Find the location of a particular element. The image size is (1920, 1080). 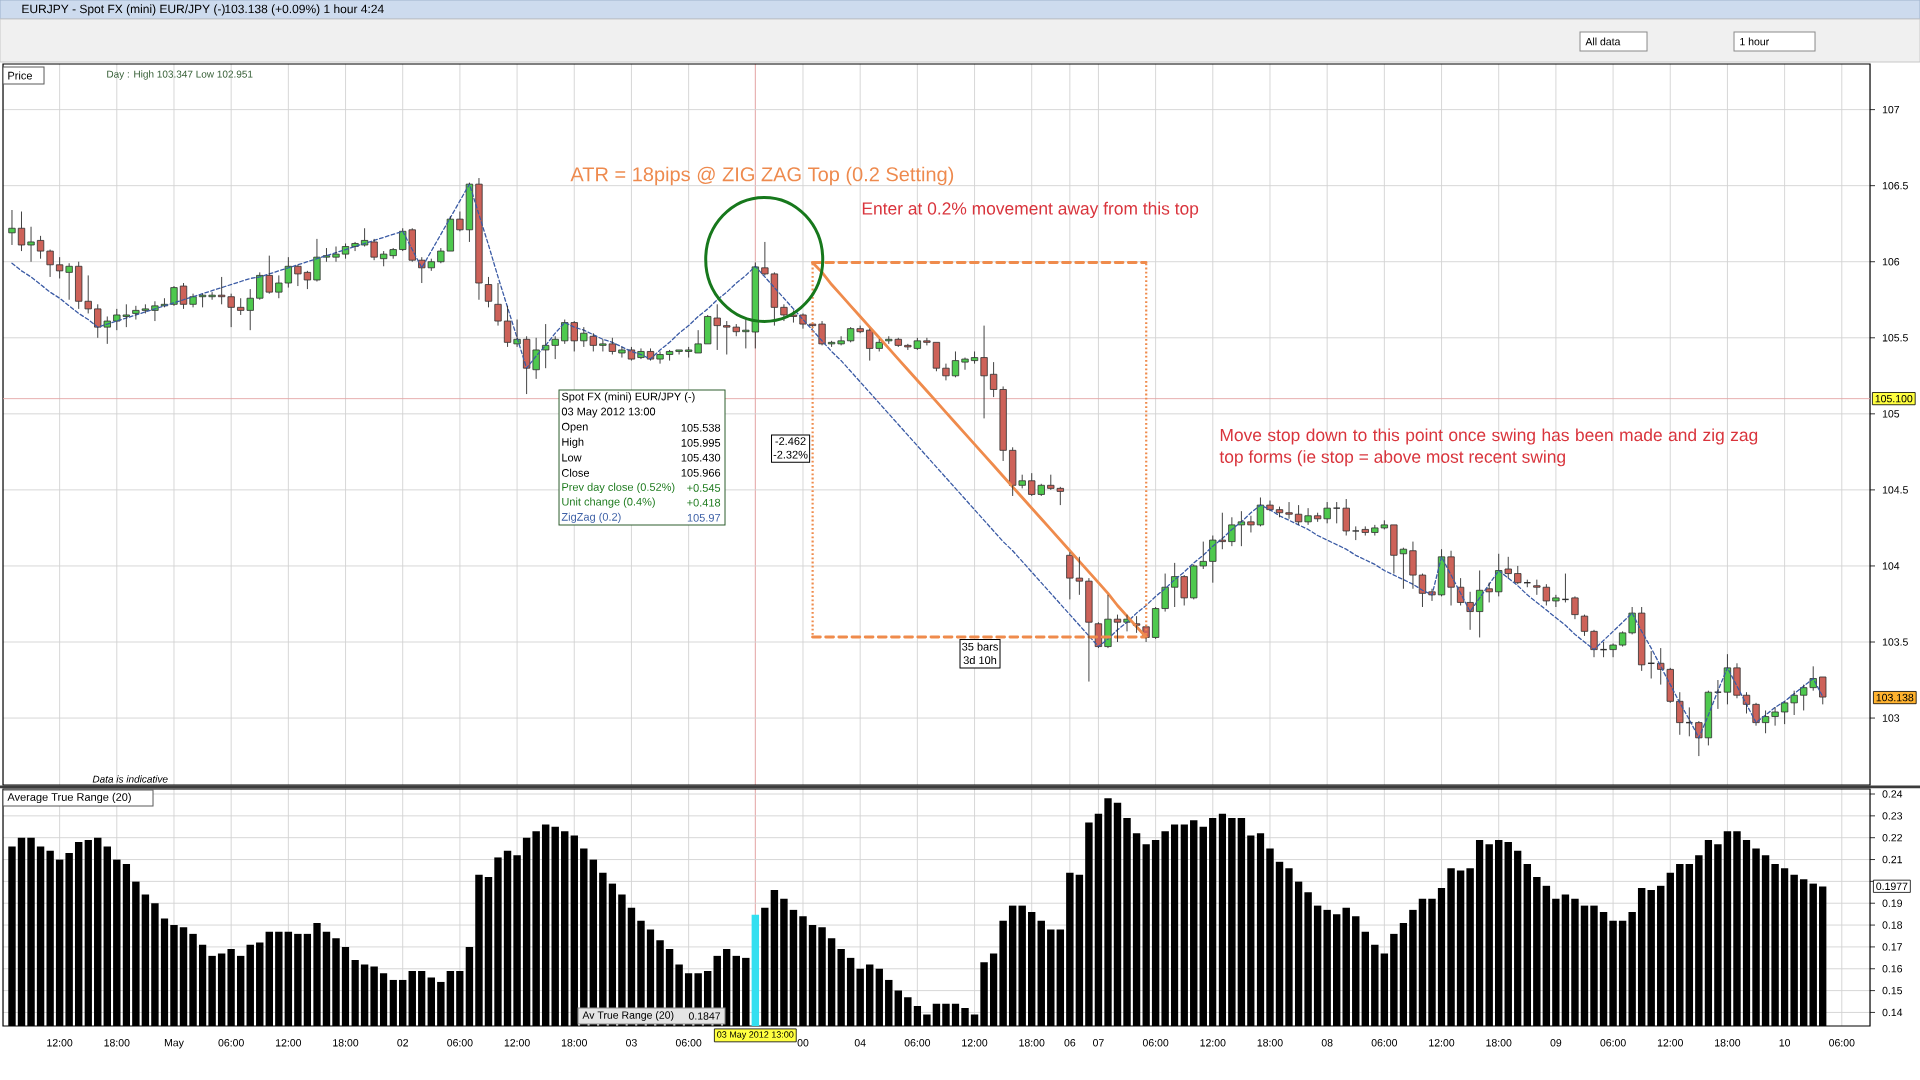

annotation: 105.97 is located at coordinates (704, 517).